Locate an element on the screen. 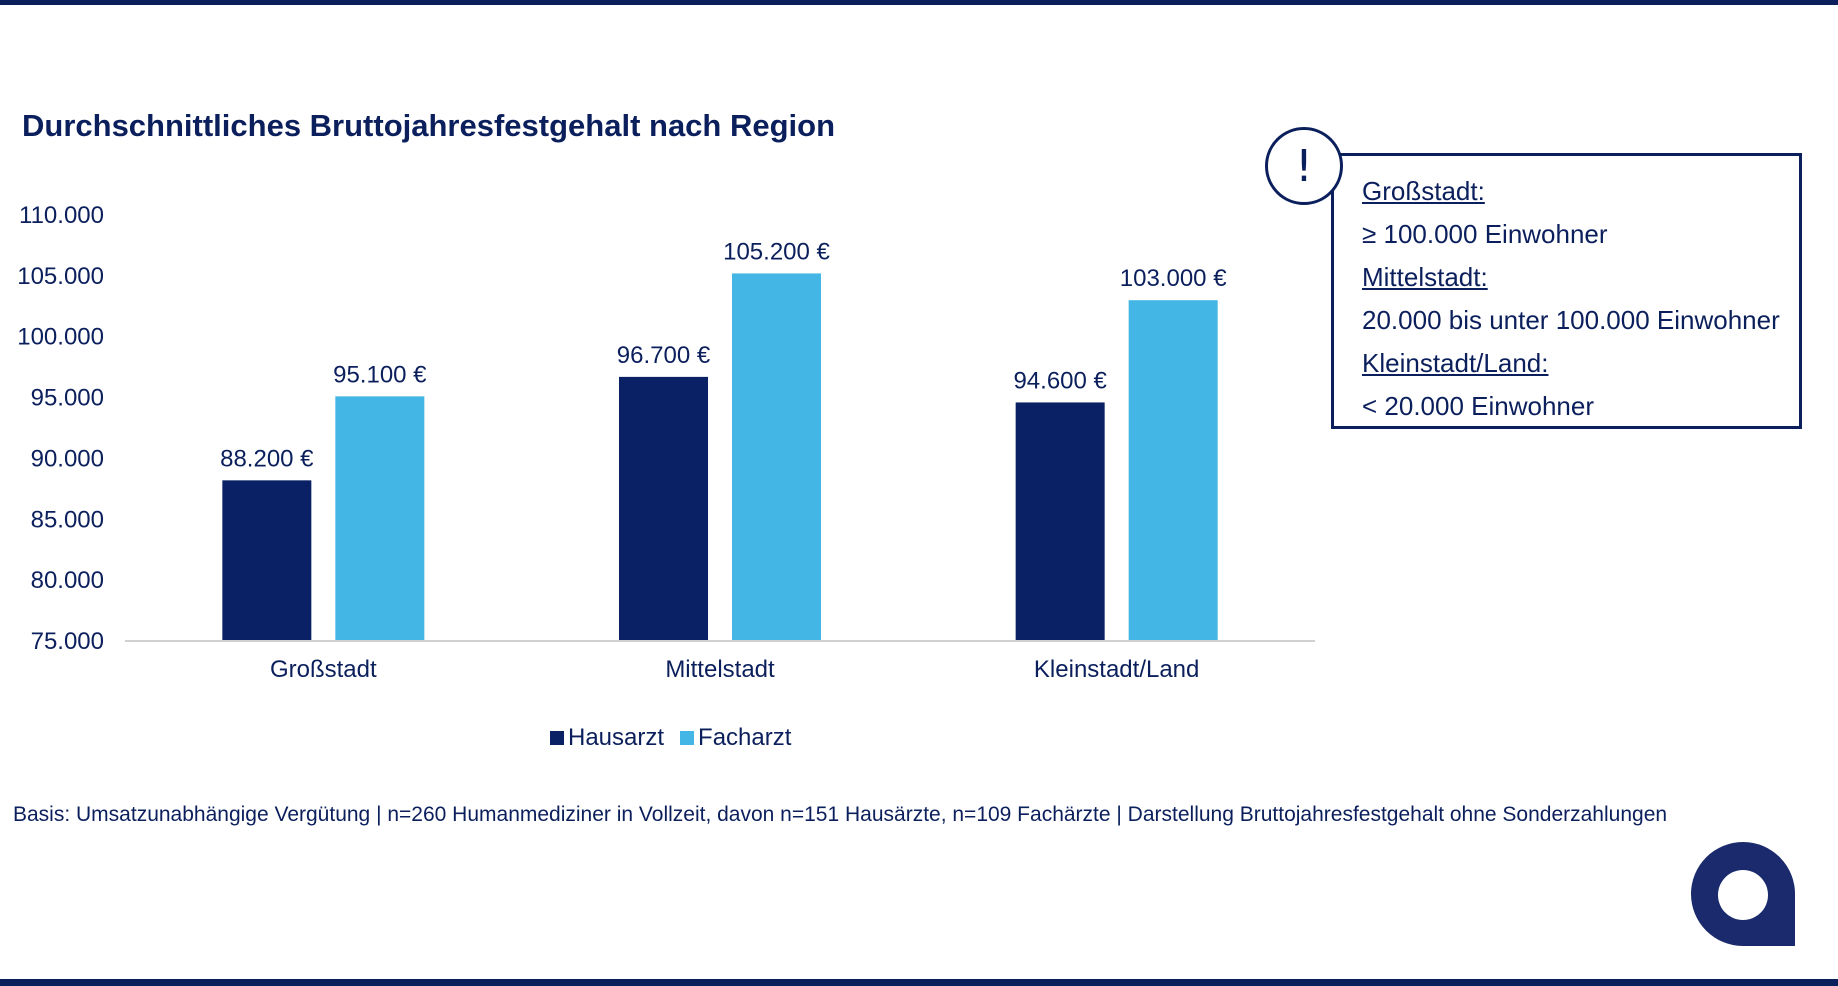 Image resolution: width=1838 pixels, height=986 pixels. x-tick-label: Großstadt is located at coordinates (323, 669).